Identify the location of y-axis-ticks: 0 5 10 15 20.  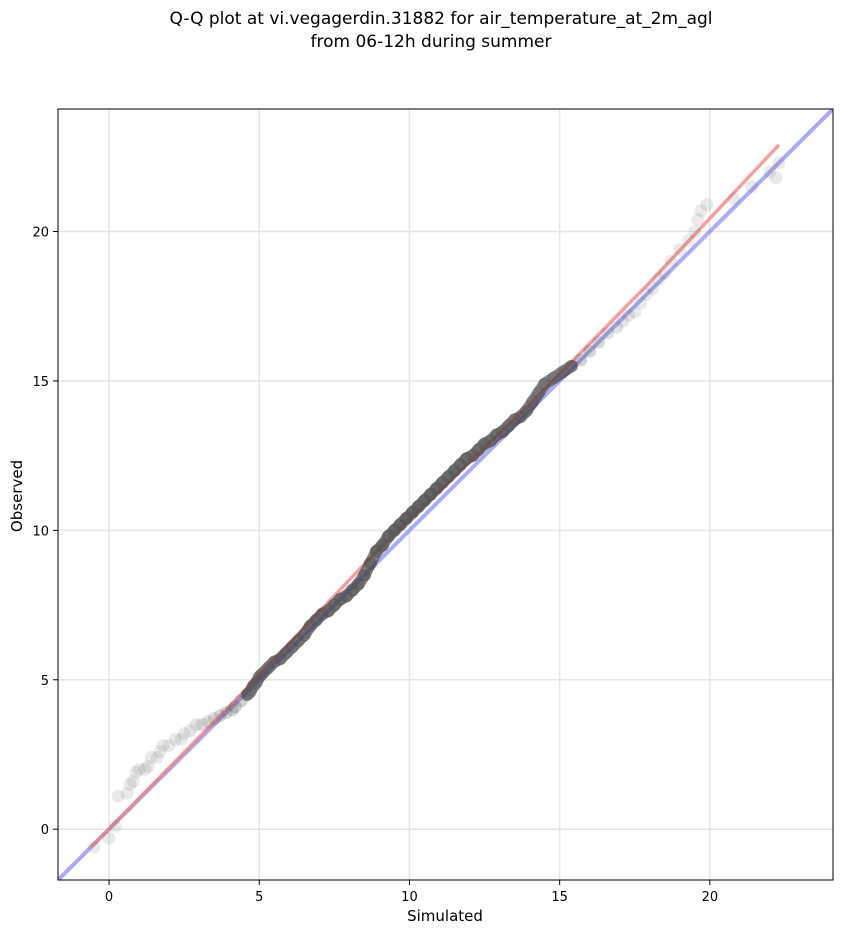
(45, 532).